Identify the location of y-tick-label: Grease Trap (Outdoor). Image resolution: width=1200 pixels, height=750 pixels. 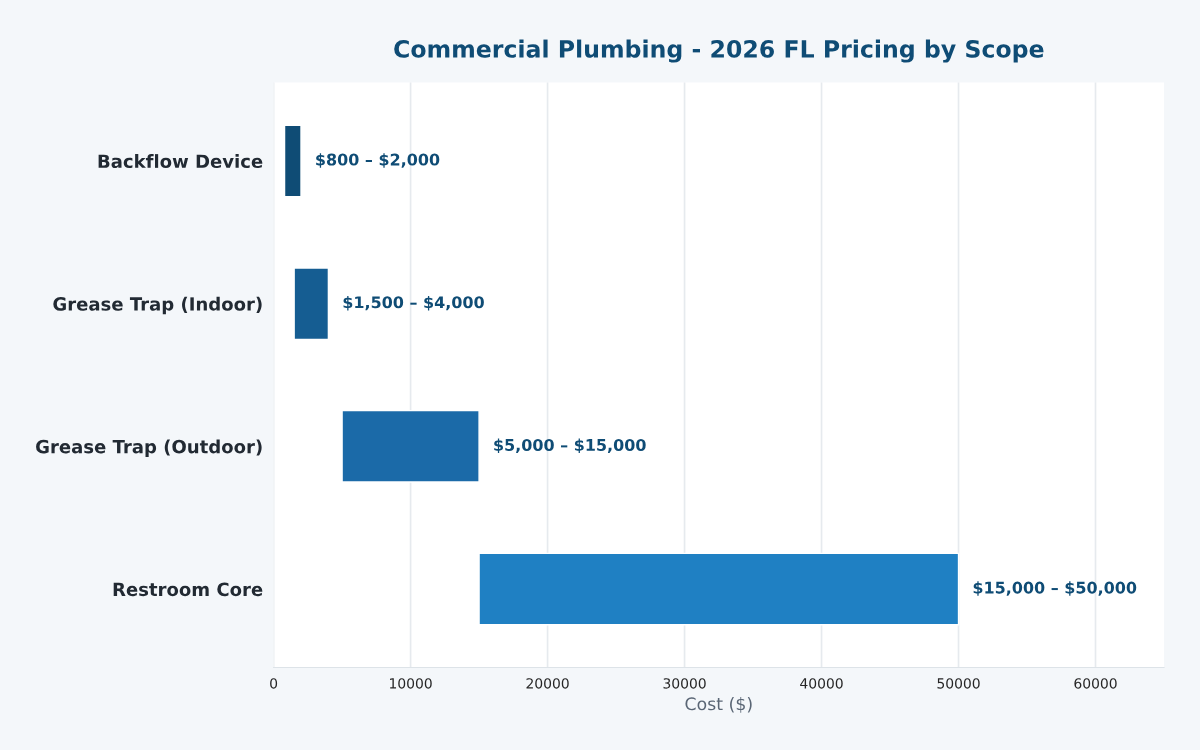
(149, 448).